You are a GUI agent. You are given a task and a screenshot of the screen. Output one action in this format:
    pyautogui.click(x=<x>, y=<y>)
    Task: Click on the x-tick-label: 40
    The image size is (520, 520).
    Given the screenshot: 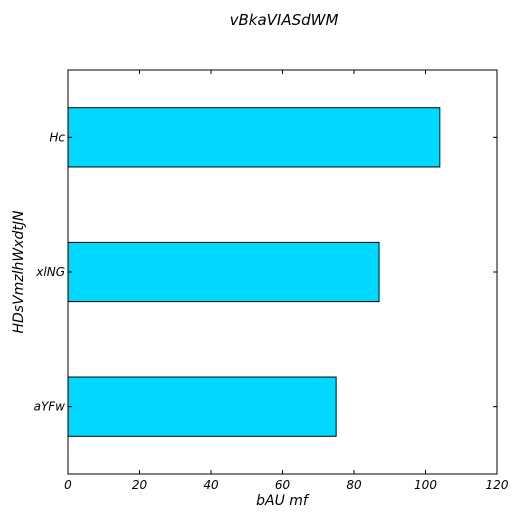 What is the action you would take?
    pyautogui.click(x=211, y=485)
    